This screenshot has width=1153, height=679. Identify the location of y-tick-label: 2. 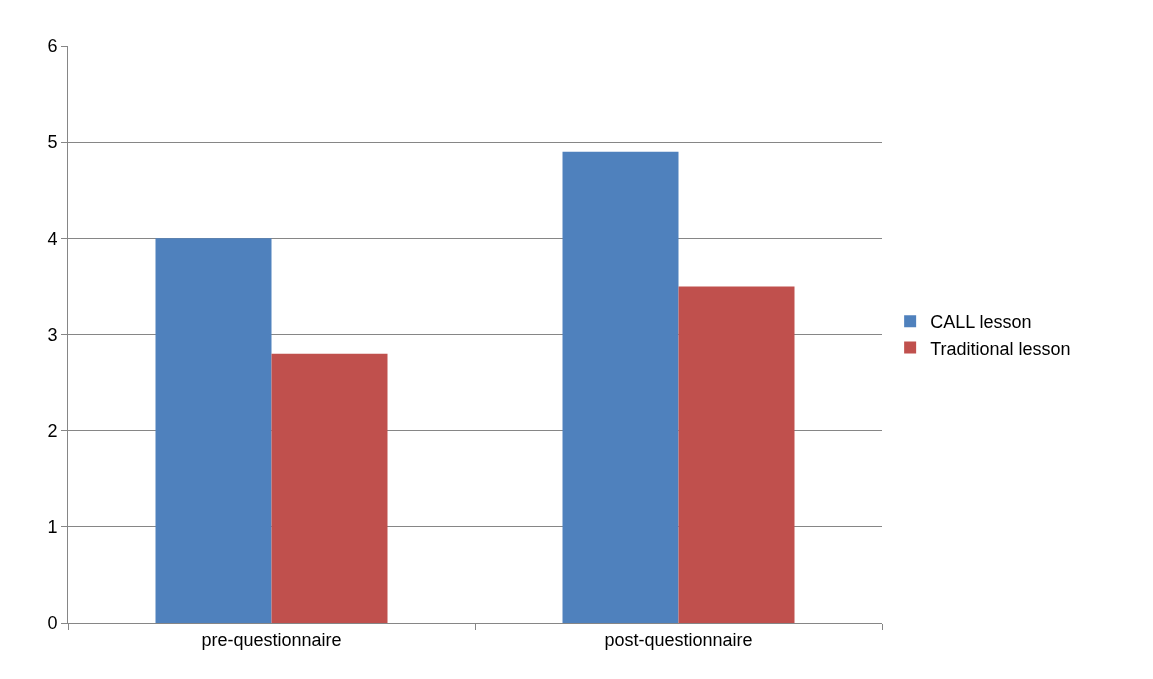
(52, 430).